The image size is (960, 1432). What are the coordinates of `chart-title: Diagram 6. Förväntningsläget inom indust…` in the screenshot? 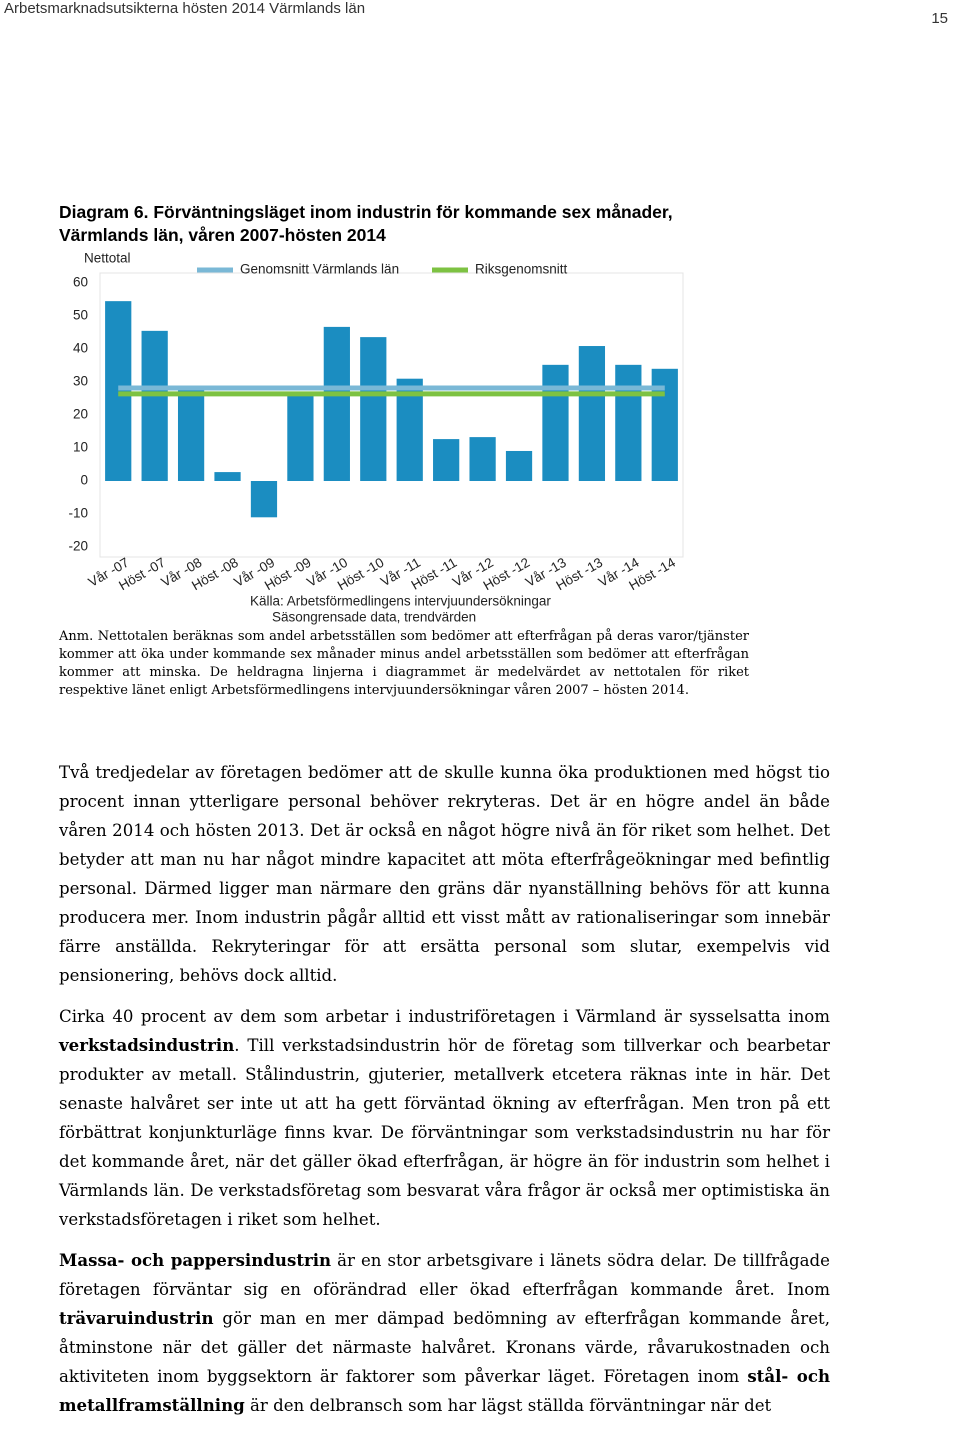 It's located at (366, 224).